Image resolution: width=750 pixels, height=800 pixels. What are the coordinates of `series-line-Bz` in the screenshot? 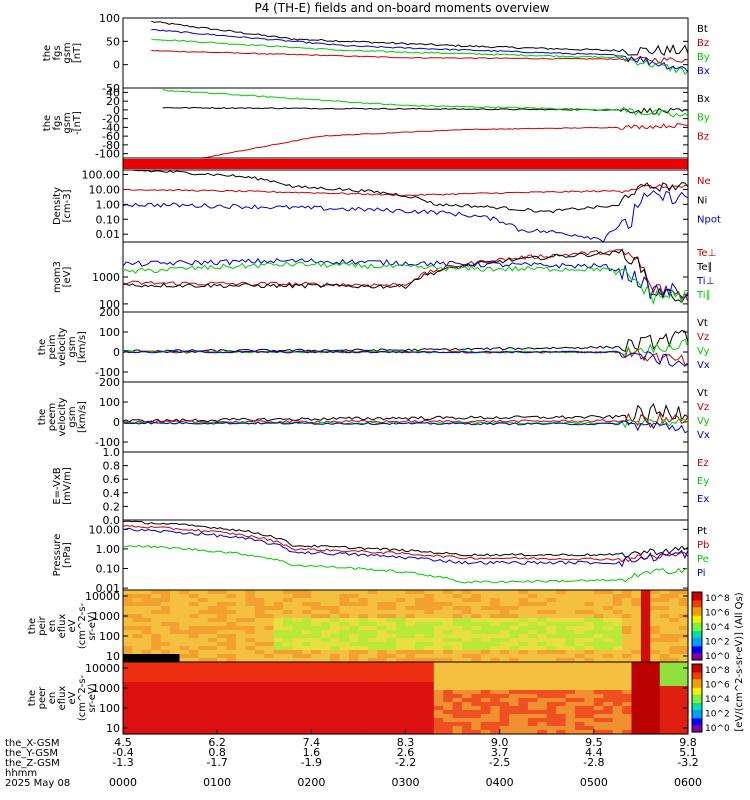 It's located at (445, 141).